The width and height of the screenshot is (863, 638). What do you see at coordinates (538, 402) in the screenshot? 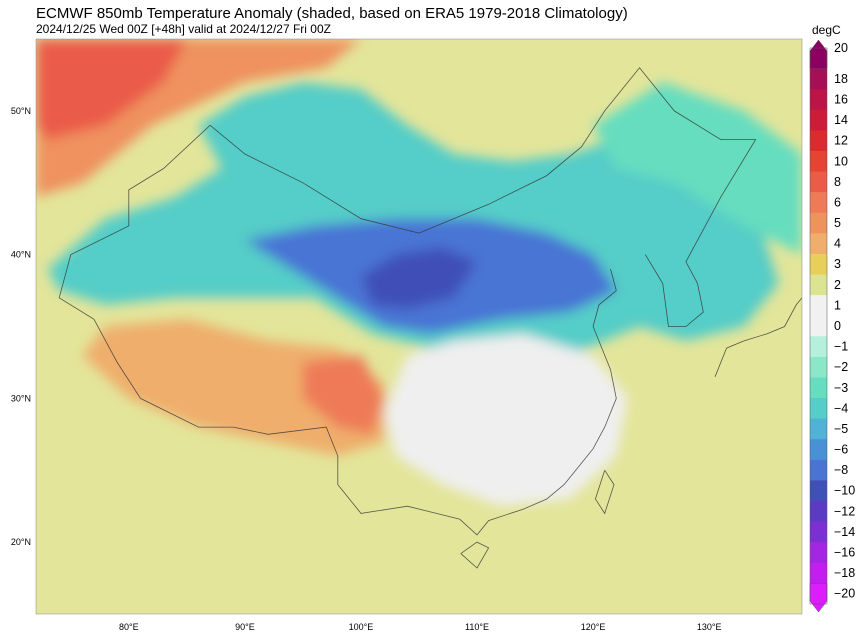
I see `coastline-east-china` at bounding box center [538, 402].